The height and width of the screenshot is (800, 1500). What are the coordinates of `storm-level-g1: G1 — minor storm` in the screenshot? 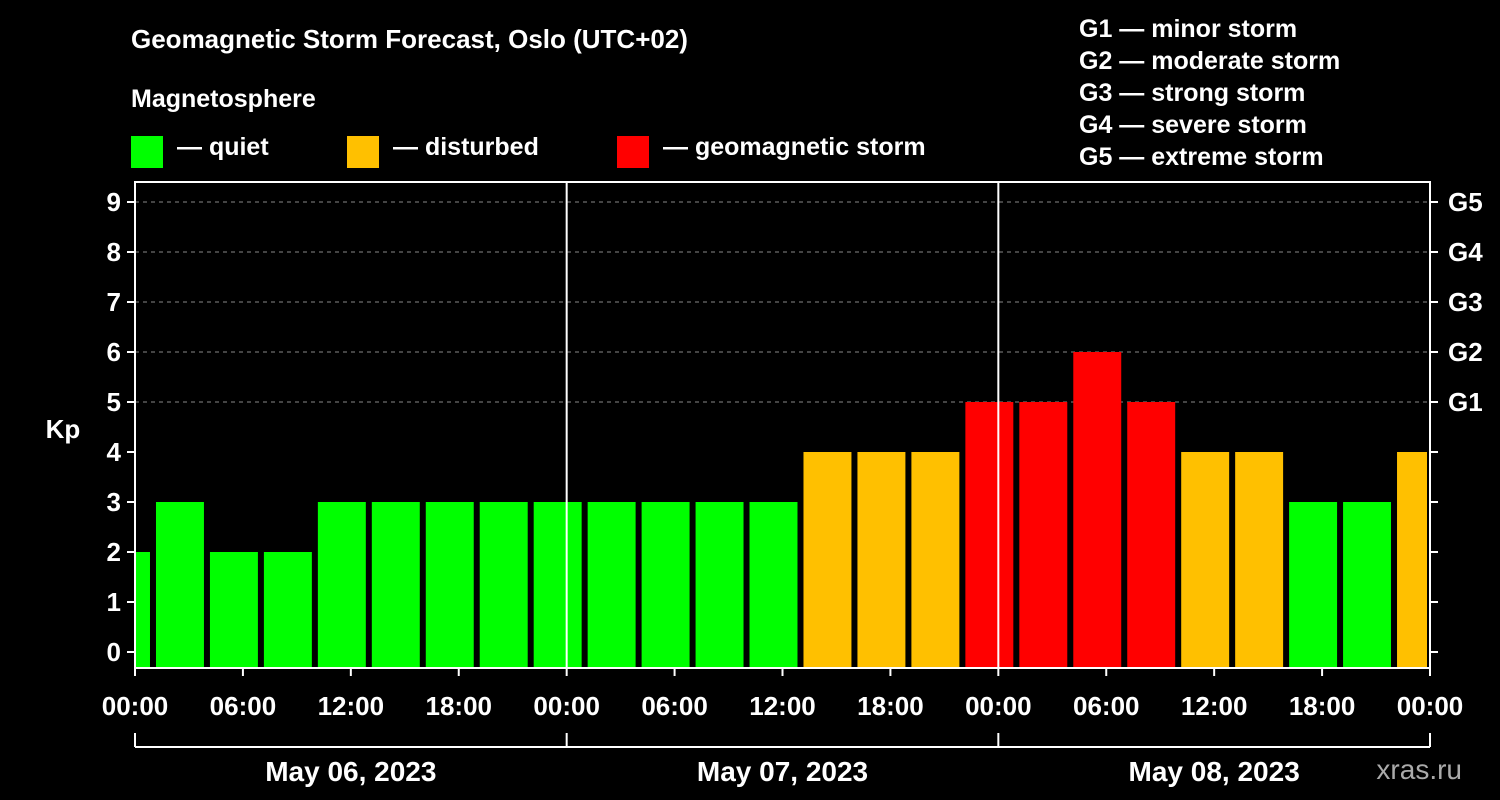 It's located at (1188, 29).